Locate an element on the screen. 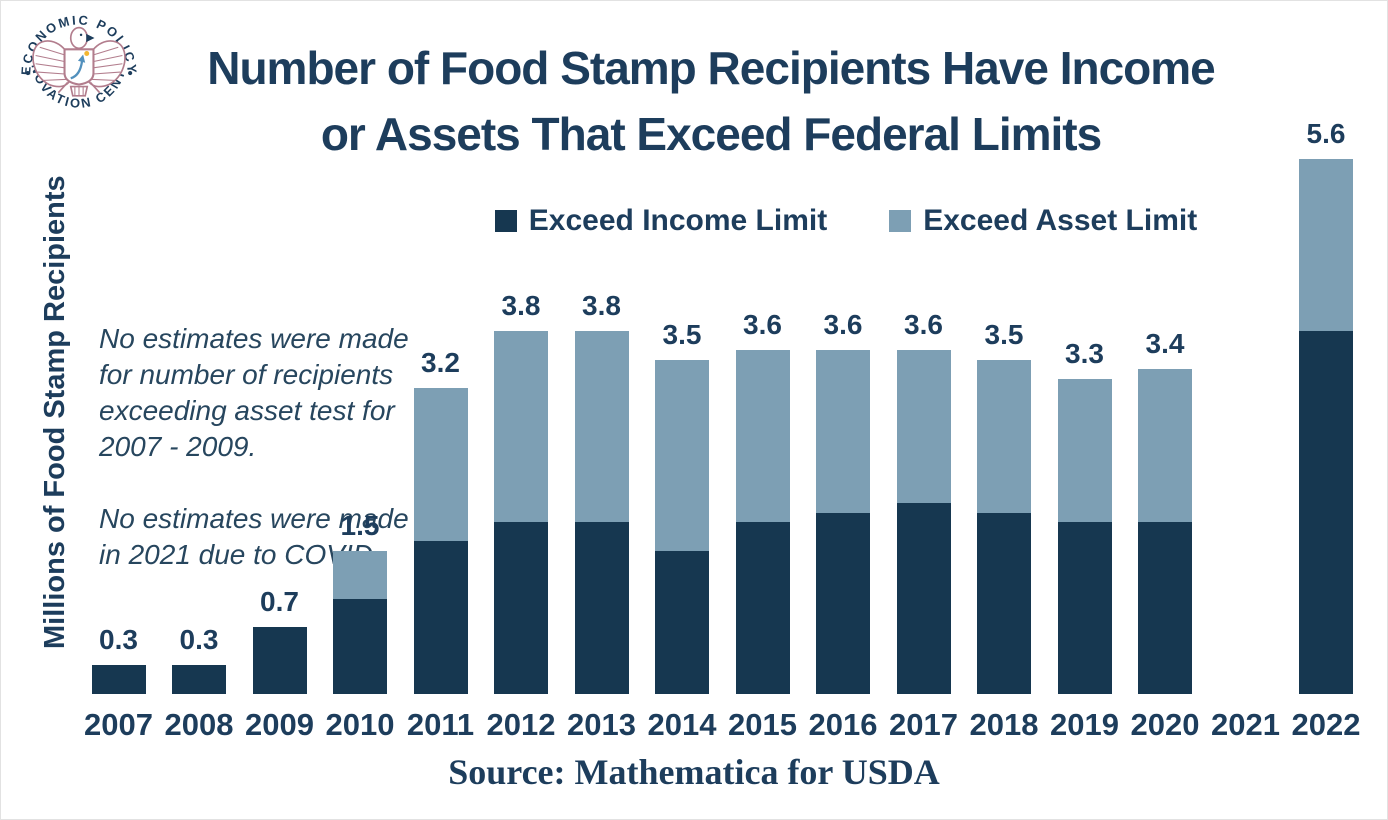 The width and height of the screenshot is (1388, 820). legend-item-asset: Exceed Asset Limit is located at coordinates (1043, 221).